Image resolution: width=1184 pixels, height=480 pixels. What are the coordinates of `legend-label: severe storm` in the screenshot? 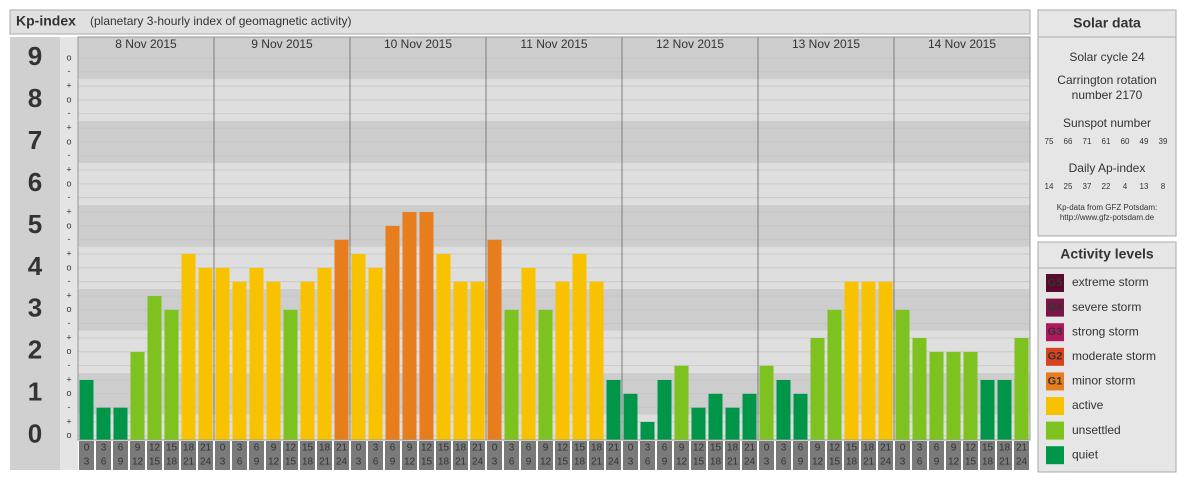 It's located at (1106, 307).